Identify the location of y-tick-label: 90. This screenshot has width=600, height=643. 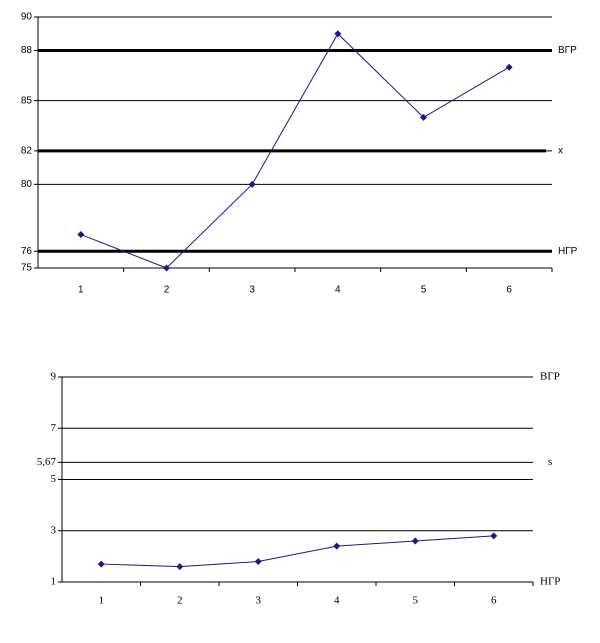
(27, 17).